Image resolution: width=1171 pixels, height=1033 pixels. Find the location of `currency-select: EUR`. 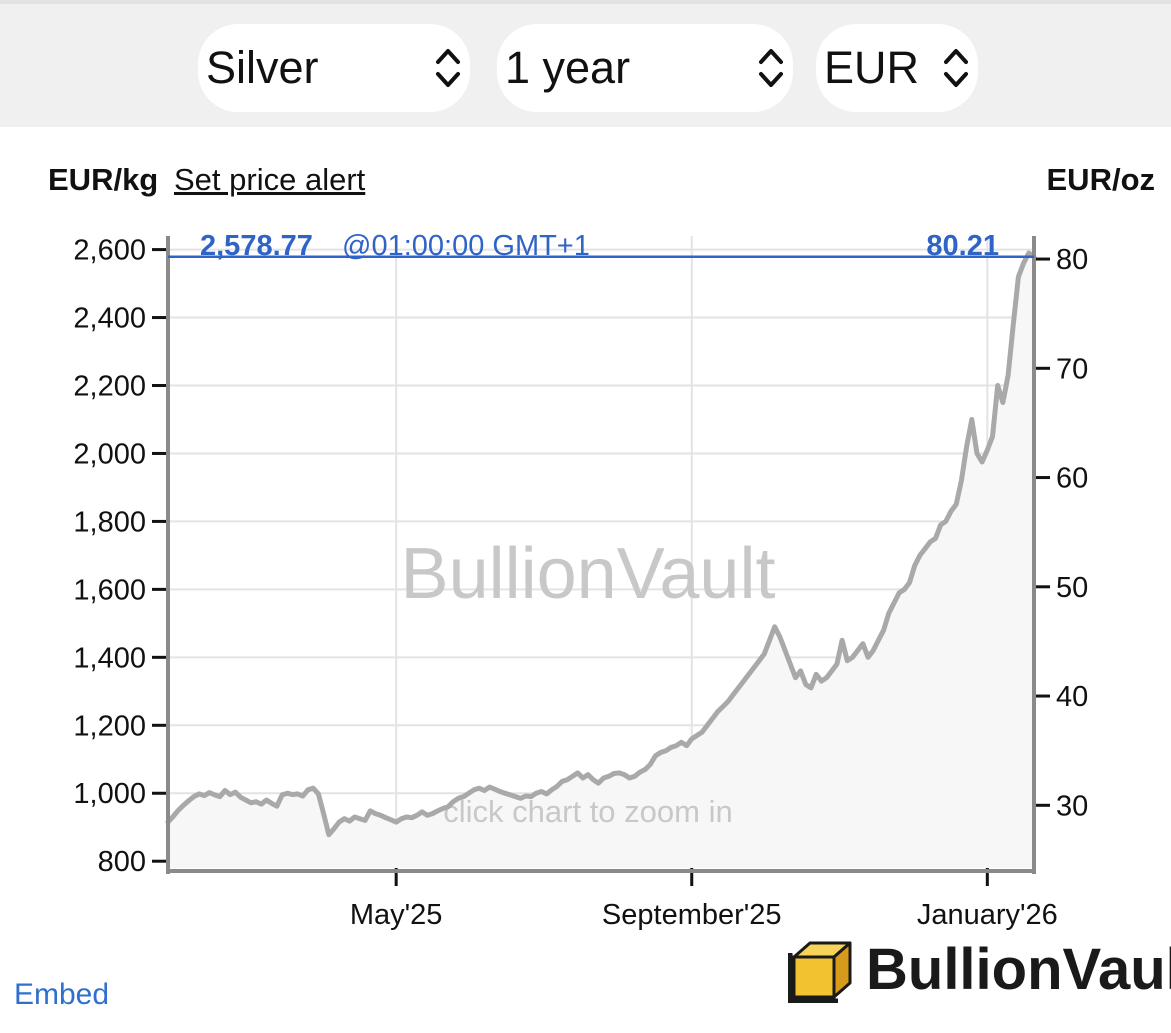

currency-select: EUR is located at coordinates (897, 68).